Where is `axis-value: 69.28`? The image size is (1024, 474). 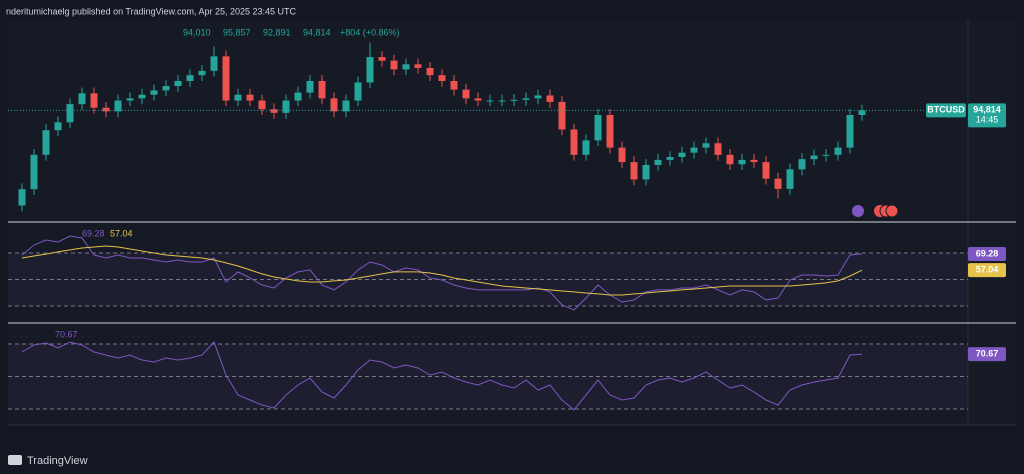
axis-value: 69.28 is located at coordinates (987, 253).